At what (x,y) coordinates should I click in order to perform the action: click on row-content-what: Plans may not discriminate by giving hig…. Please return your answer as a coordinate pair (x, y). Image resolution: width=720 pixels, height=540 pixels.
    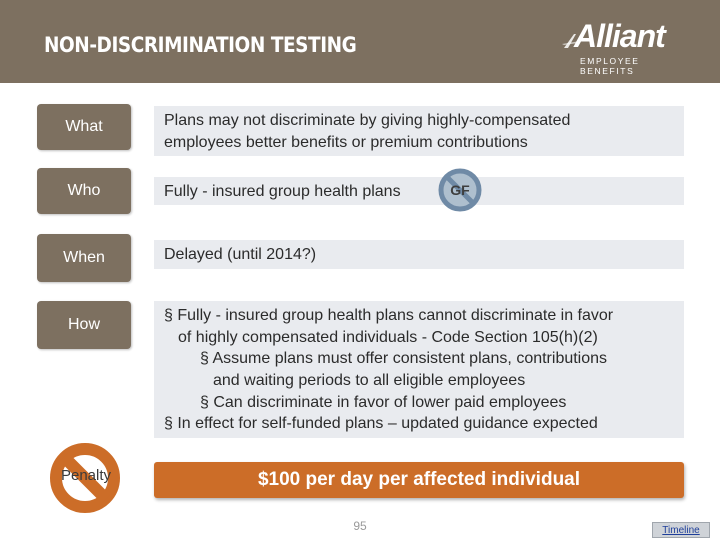
    Looking at the image, I should click on (419, 131).